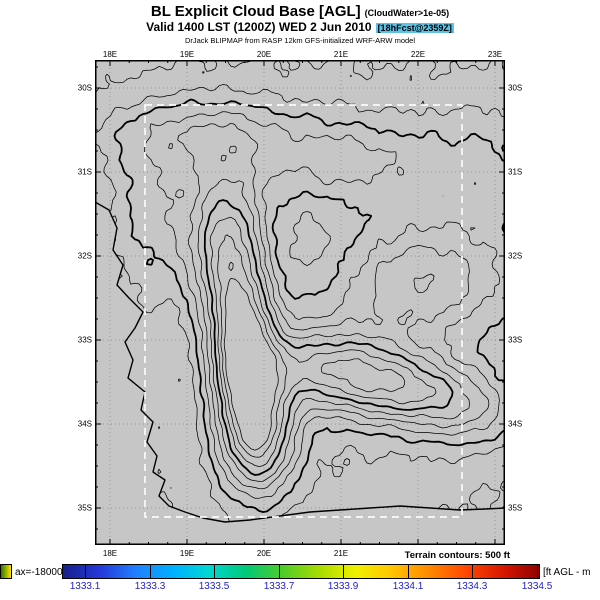 Image resolution: width=600 pixels, height=600 pixels. Describe the element at coordinates (264, 54) in the screenshot. I see `lon-label-top: 20E` at that location.